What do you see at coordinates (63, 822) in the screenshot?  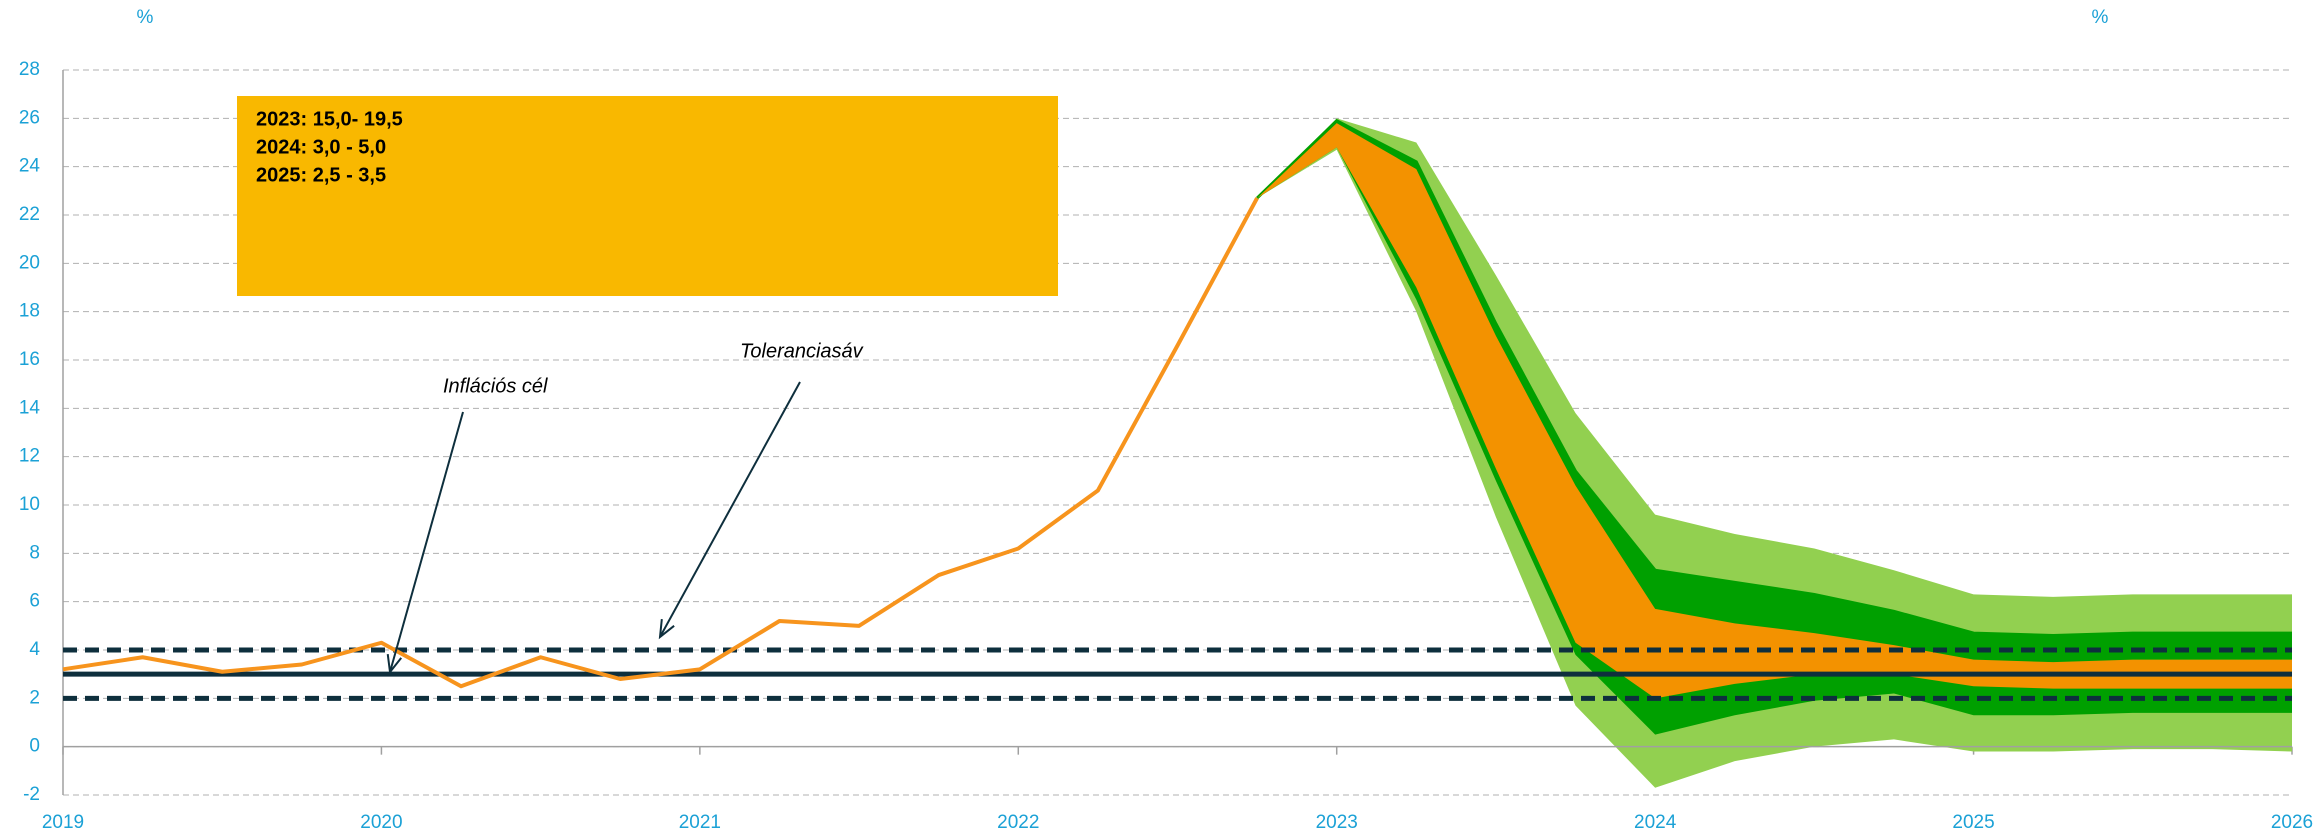 I see `x-tick-label: 2019` at bounding box center [63, 822].